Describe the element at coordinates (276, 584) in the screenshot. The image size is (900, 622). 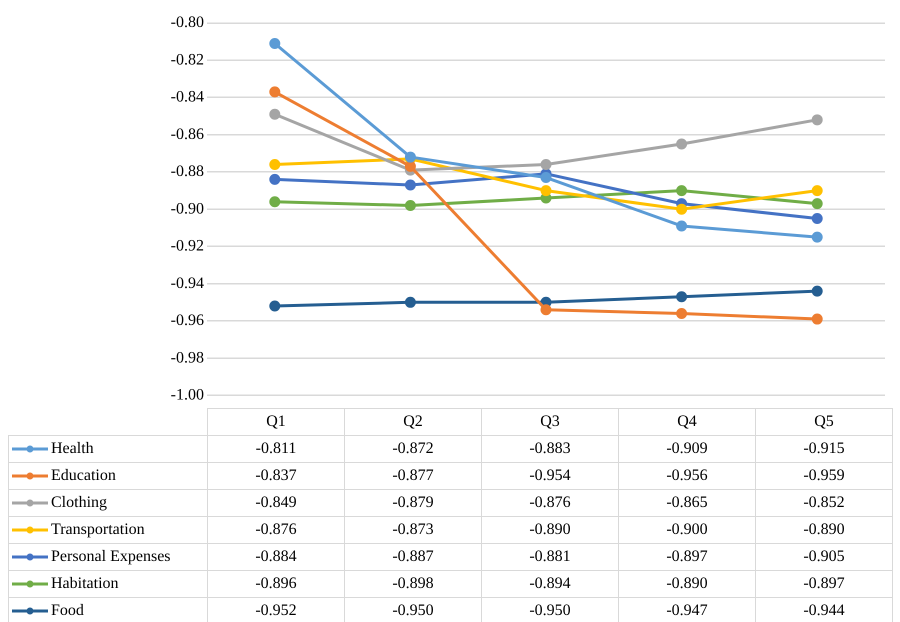
I see `data-label: -0.896` at that location.